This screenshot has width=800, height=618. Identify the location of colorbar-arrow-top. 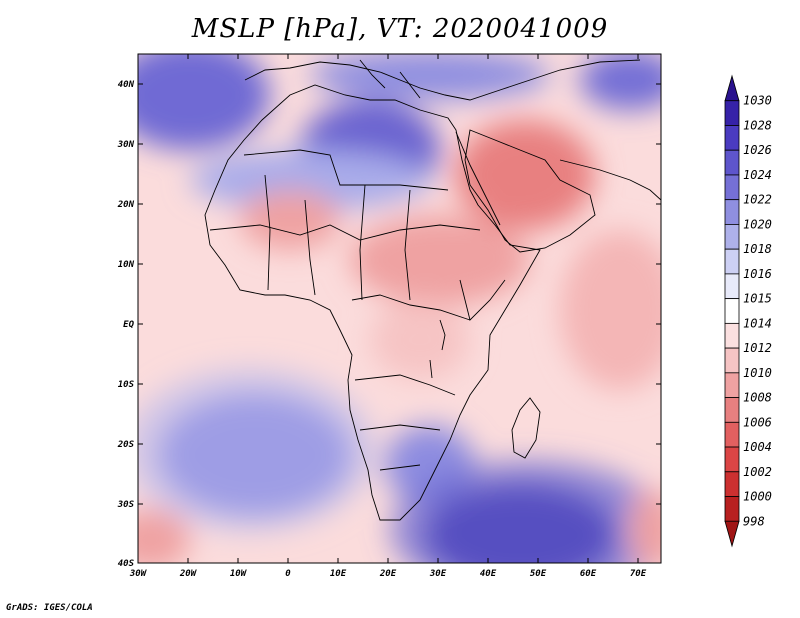
(732, 88).